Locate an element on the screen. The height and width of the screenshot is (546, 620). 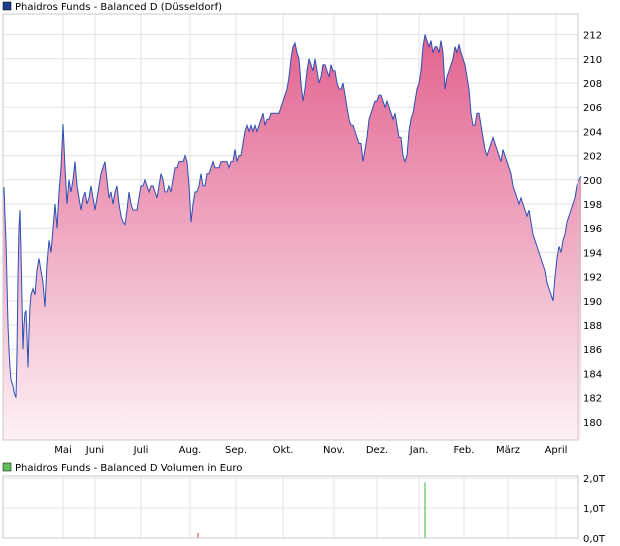
y-tick-label: 212 is located at coordinates (592, 36).